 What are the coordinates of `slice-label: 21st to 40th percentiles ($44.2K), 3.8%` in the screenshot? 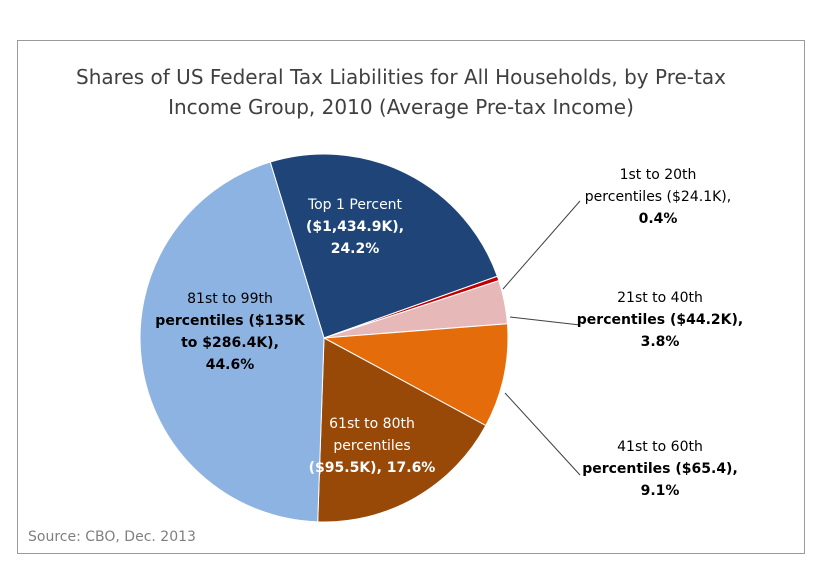 It's located at (660, 320).